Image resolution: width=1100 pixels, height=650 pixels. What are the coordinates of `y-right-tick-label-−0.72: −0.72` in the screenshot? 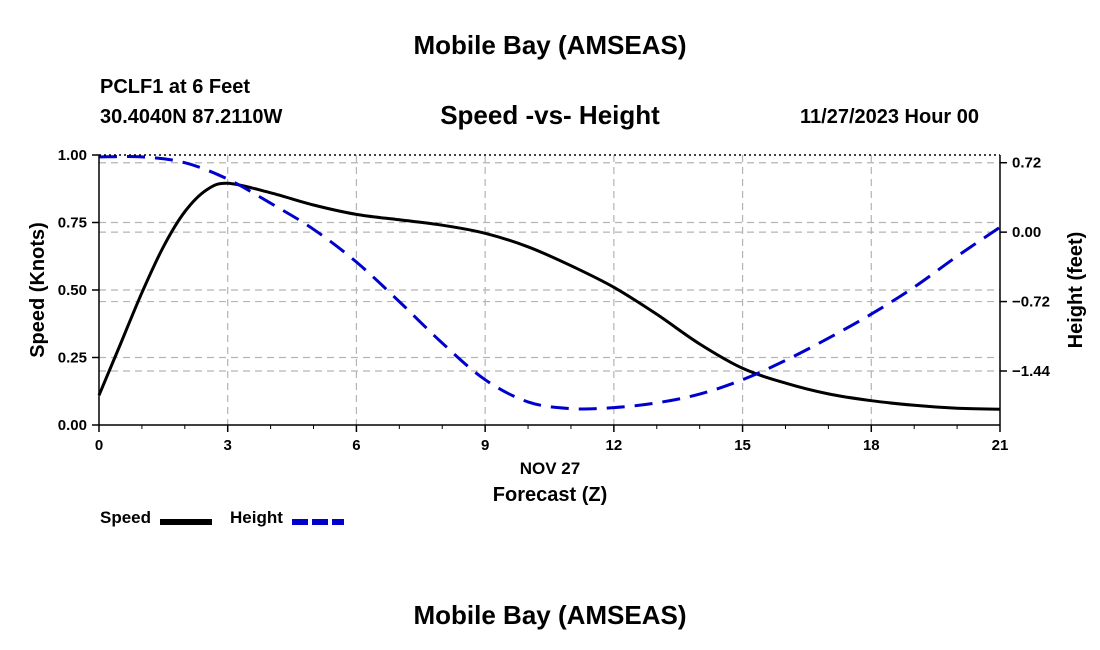 It's located at (1031, 302).